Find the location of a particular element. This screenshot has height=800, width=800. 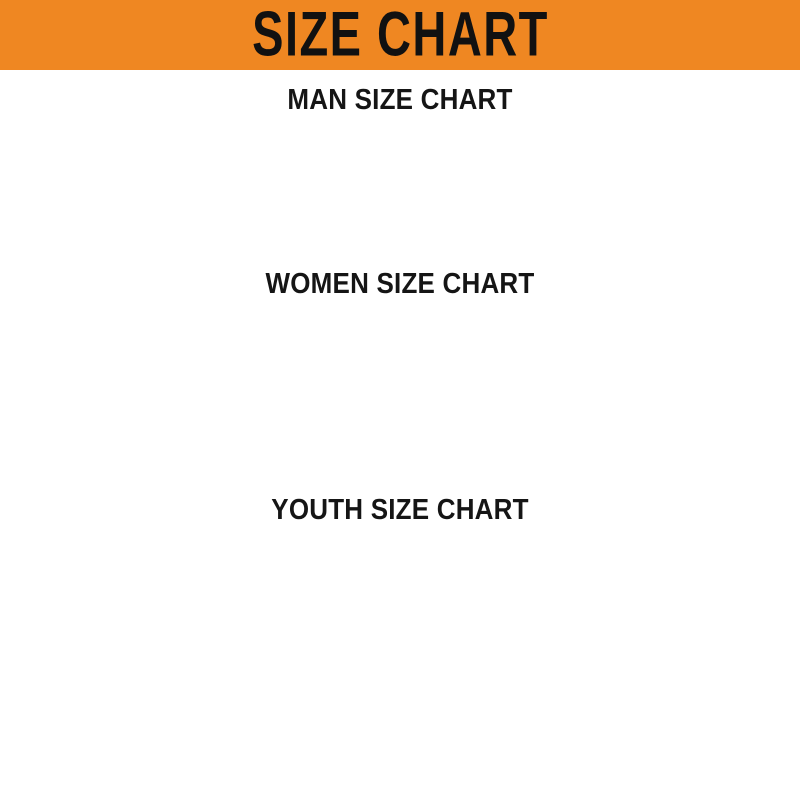

page-title: SIZE CHART is located at coordinates (400, 34).